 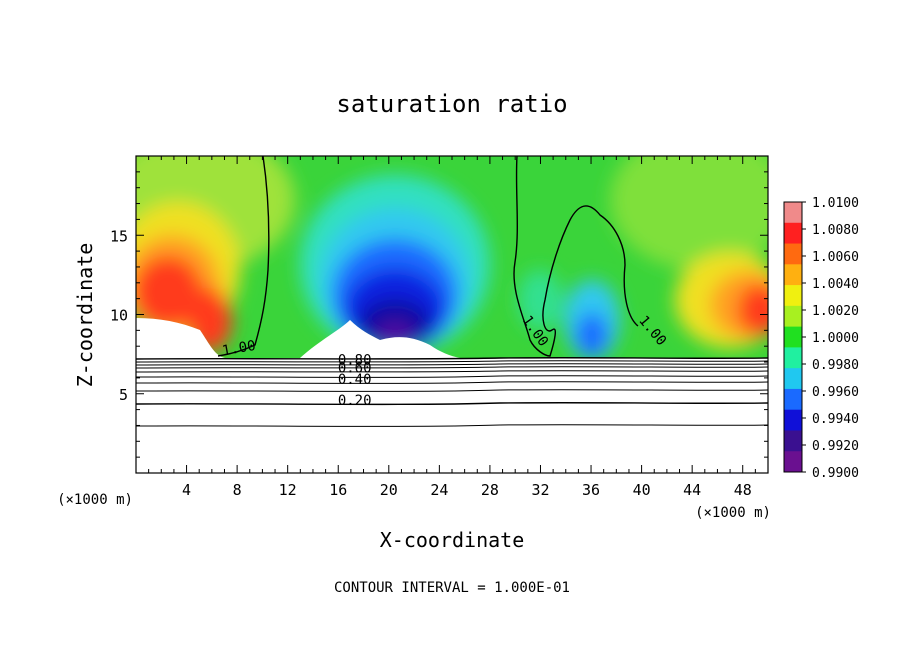 I want to click on contour-label: 0.40, so click(x=355, y=380).